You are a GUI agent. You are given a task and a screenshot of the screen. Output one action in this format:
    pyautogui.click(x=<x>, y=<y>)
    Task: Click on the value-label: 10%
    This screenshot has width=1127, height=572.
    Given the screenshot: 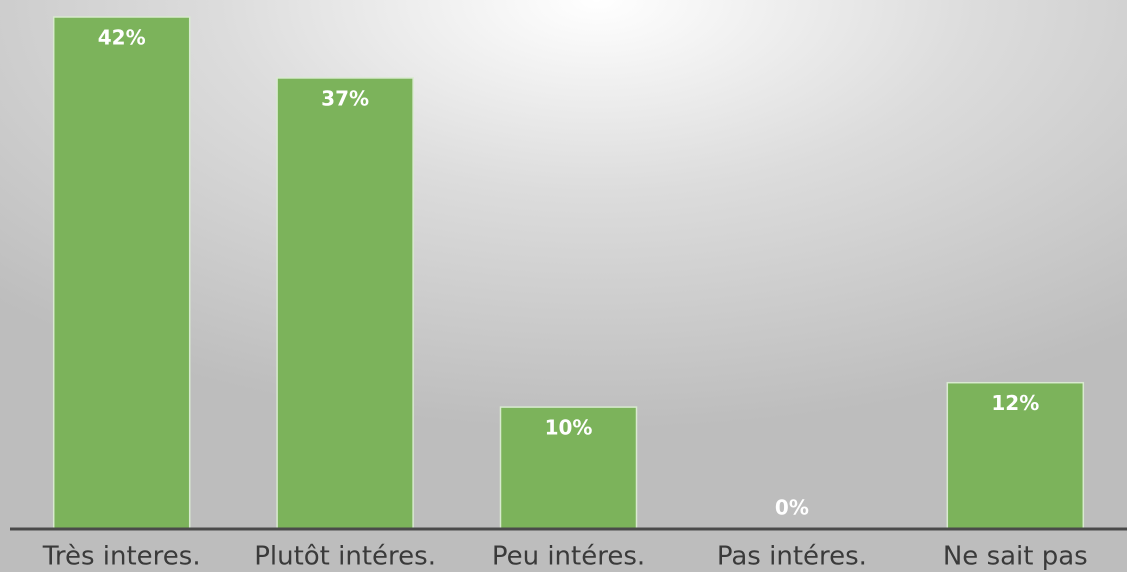 What is the action you would take?
    pyautogui.click(x=569, y=428)
    